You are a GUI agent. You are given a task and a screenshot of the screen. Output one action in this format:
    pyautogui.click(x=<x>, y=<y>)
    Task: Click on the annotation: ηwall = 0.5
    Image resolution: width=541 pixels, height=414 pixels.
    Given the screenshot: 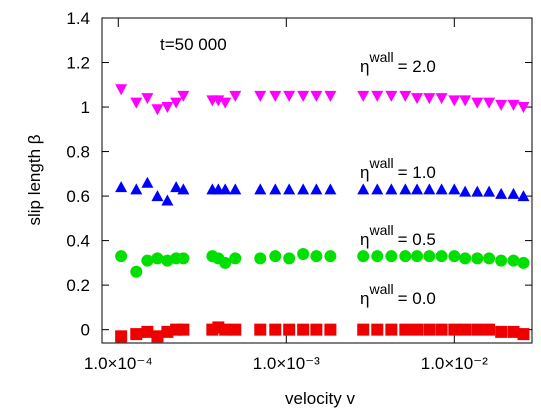 What is the action you would take?
    pyautogui.click(x=398, y=235)
    